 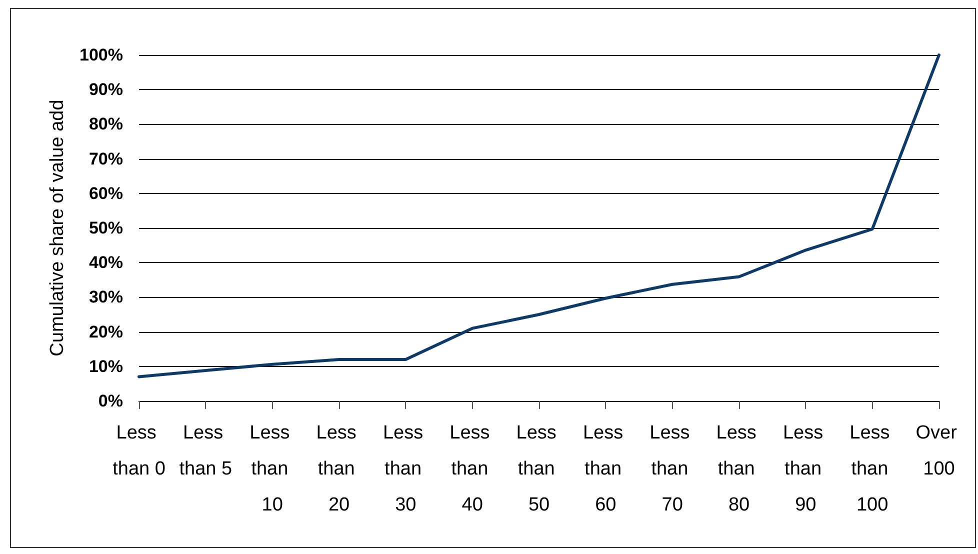 What do you see at coordinates (939, 451) in the screenshot?
I see `x-tick-label: Over 100` at bounding box center [939, 451].